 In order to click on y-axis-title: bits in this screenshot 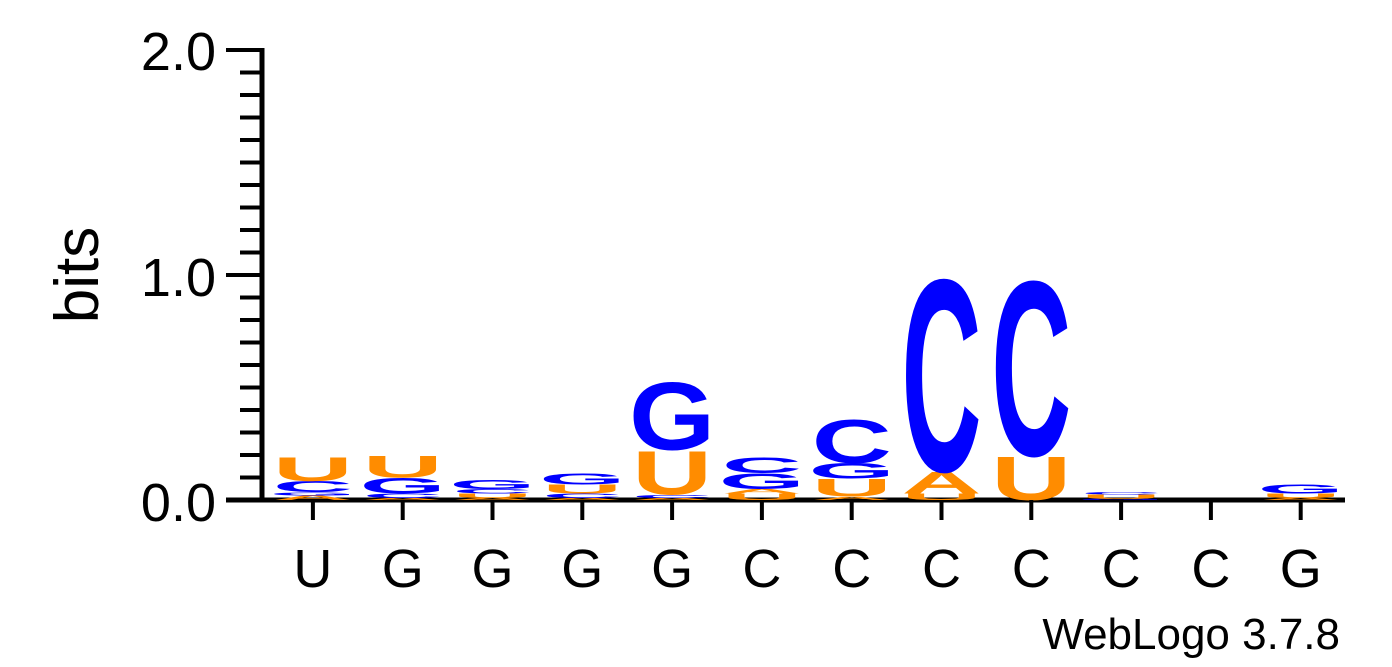, I will do `click(77, 275)`.